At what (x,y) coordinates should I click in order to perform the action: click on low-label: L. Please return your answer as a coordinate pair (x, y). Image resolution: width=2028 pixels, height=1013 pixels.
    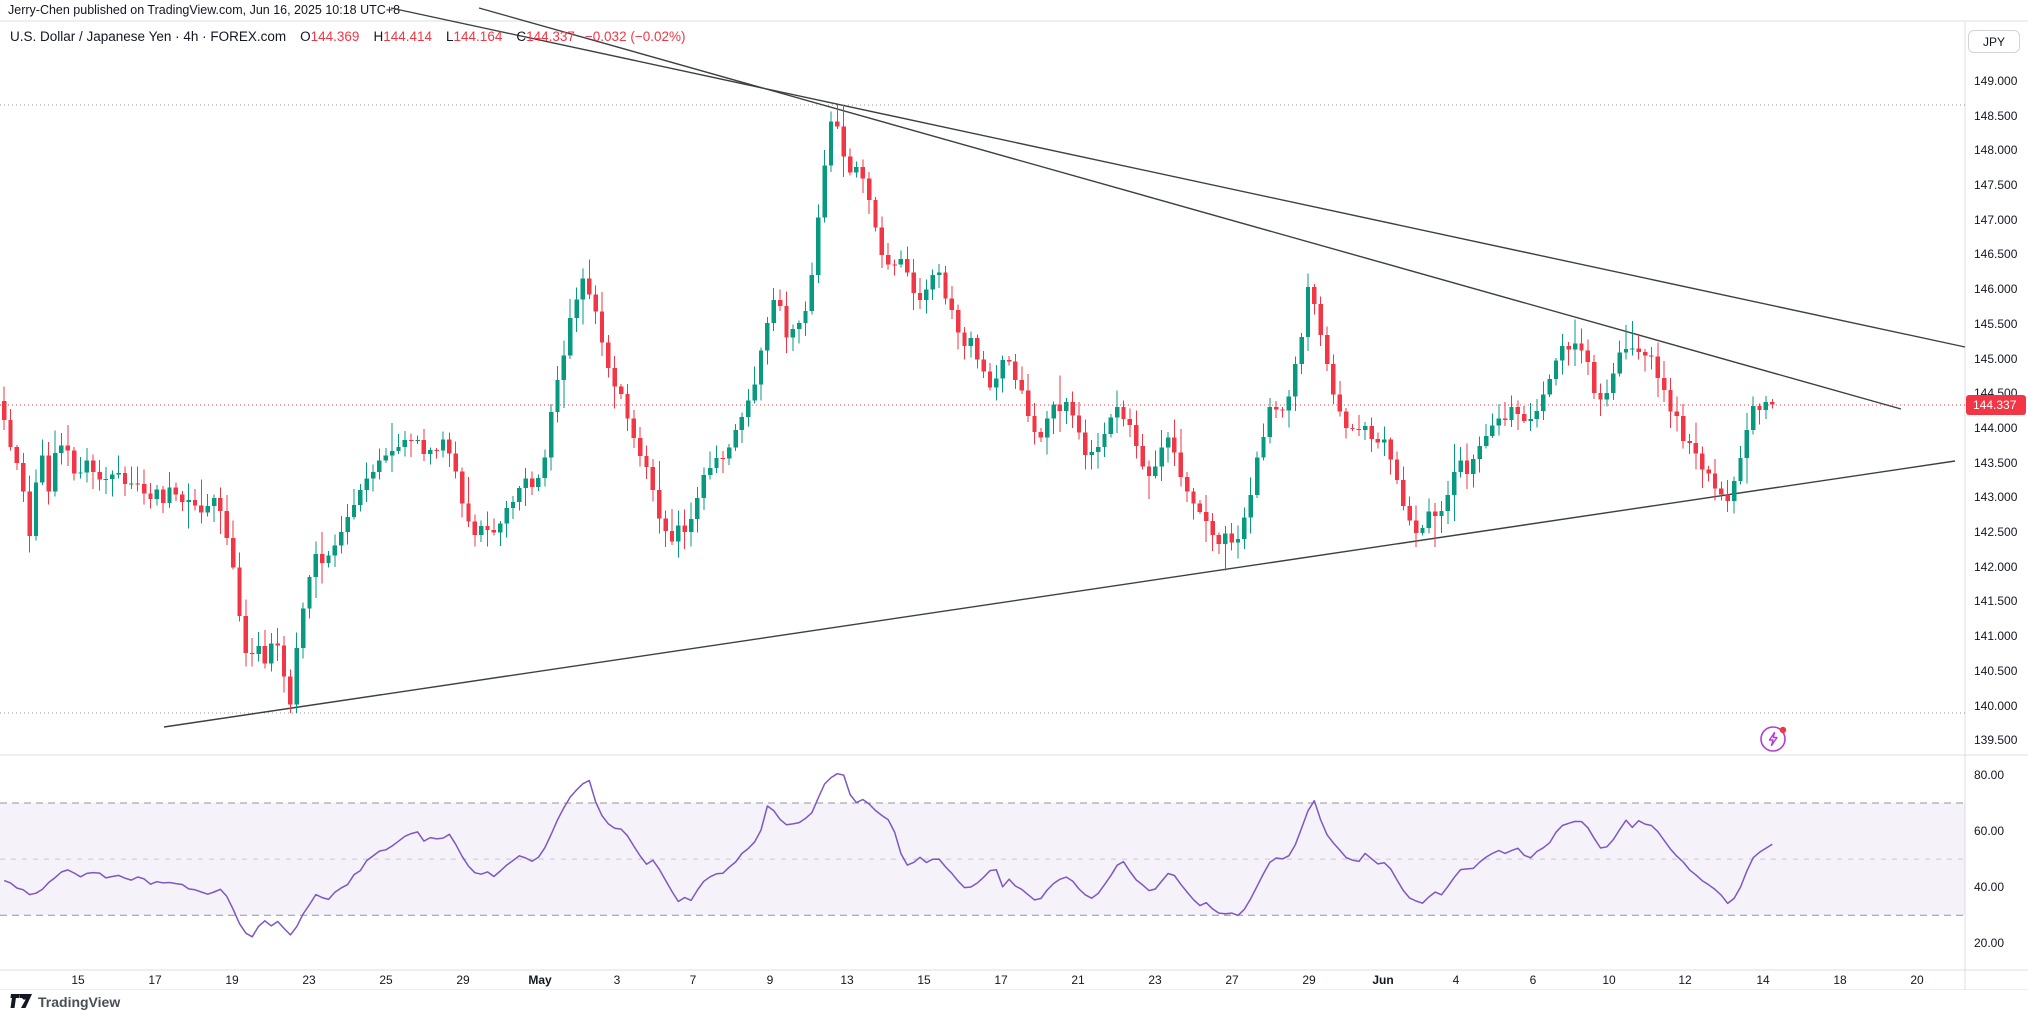
    Looking at the image, I should click on (450, 36).